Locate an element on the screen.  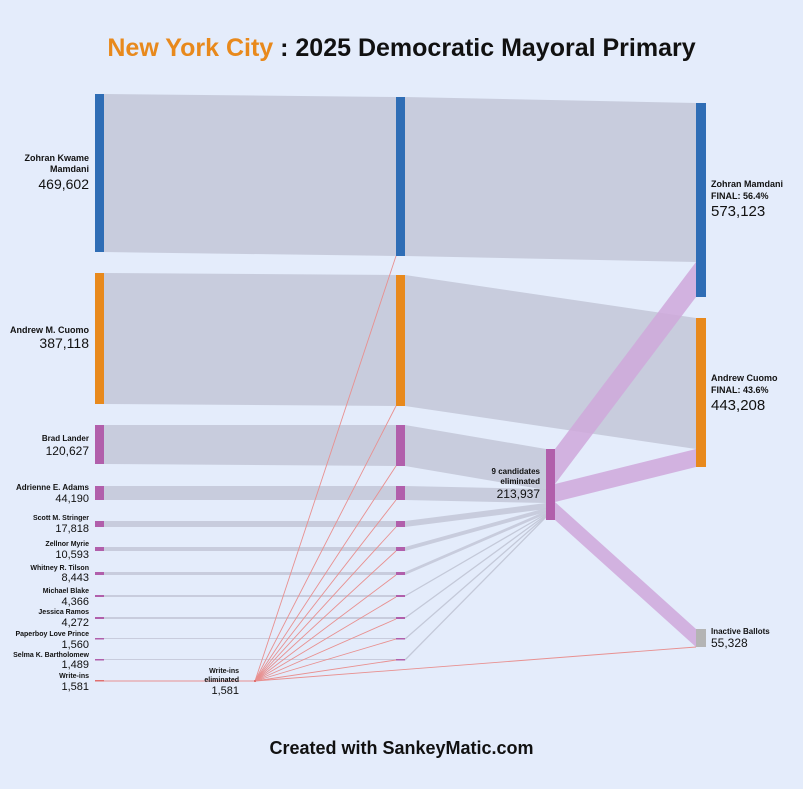
flows-small-elim is located at coordinates (475, 587).